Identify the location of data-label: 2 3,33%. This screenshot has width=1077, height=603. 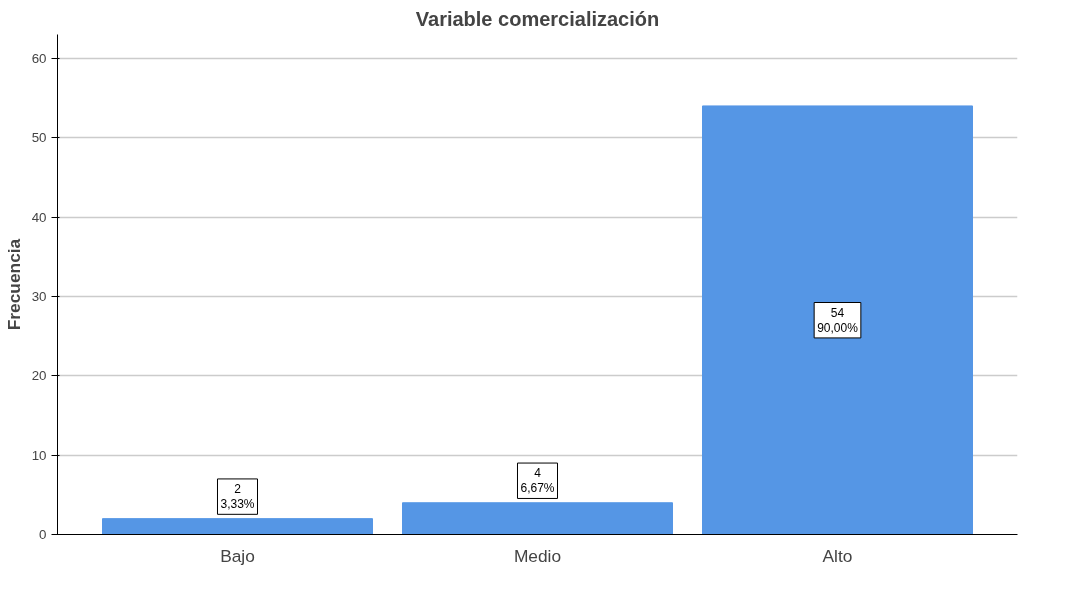
(237, 496).